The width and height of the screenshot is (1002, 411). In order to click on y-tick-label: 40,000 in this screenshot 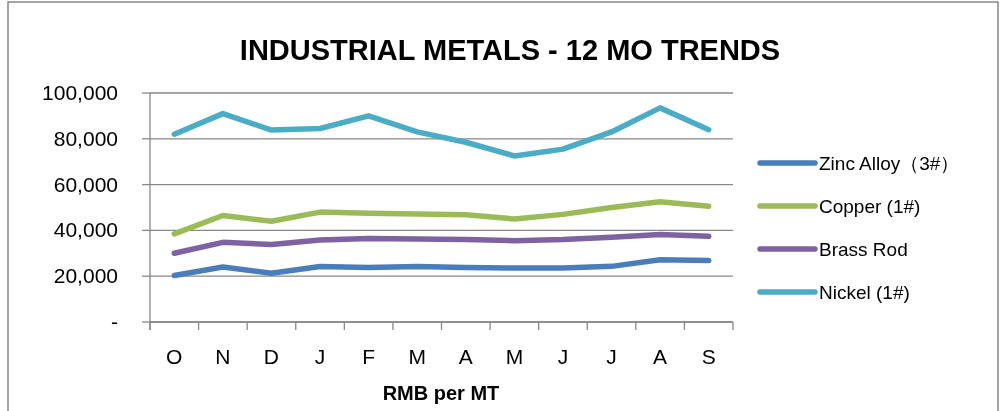, I will do `click(85, 230)`.